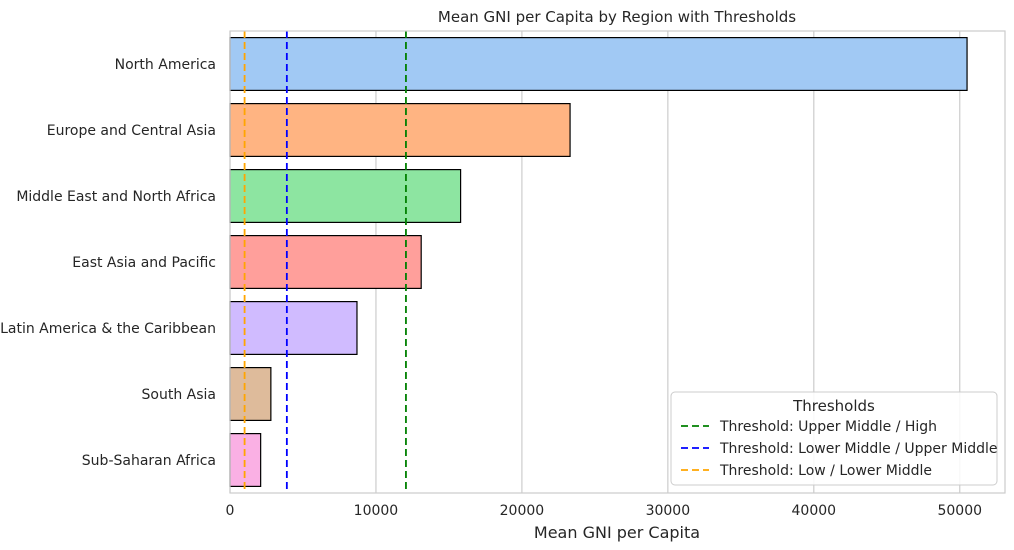 This screenshot has height=550, width=1014. I want to click on legend-label: Threshold: Upper Middle / High, so click(828, 427).